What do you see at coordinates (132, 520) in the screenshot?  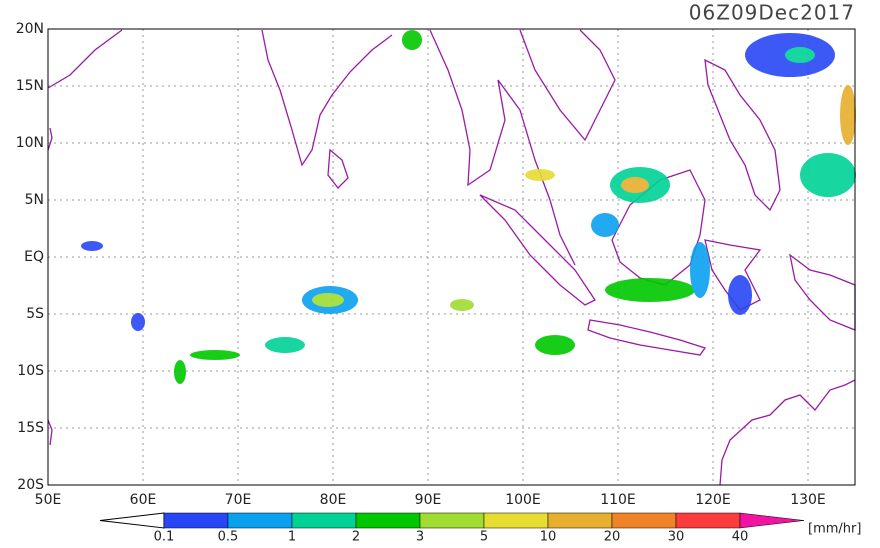 I see `colorbar-under` at bounding box center [132, 520].